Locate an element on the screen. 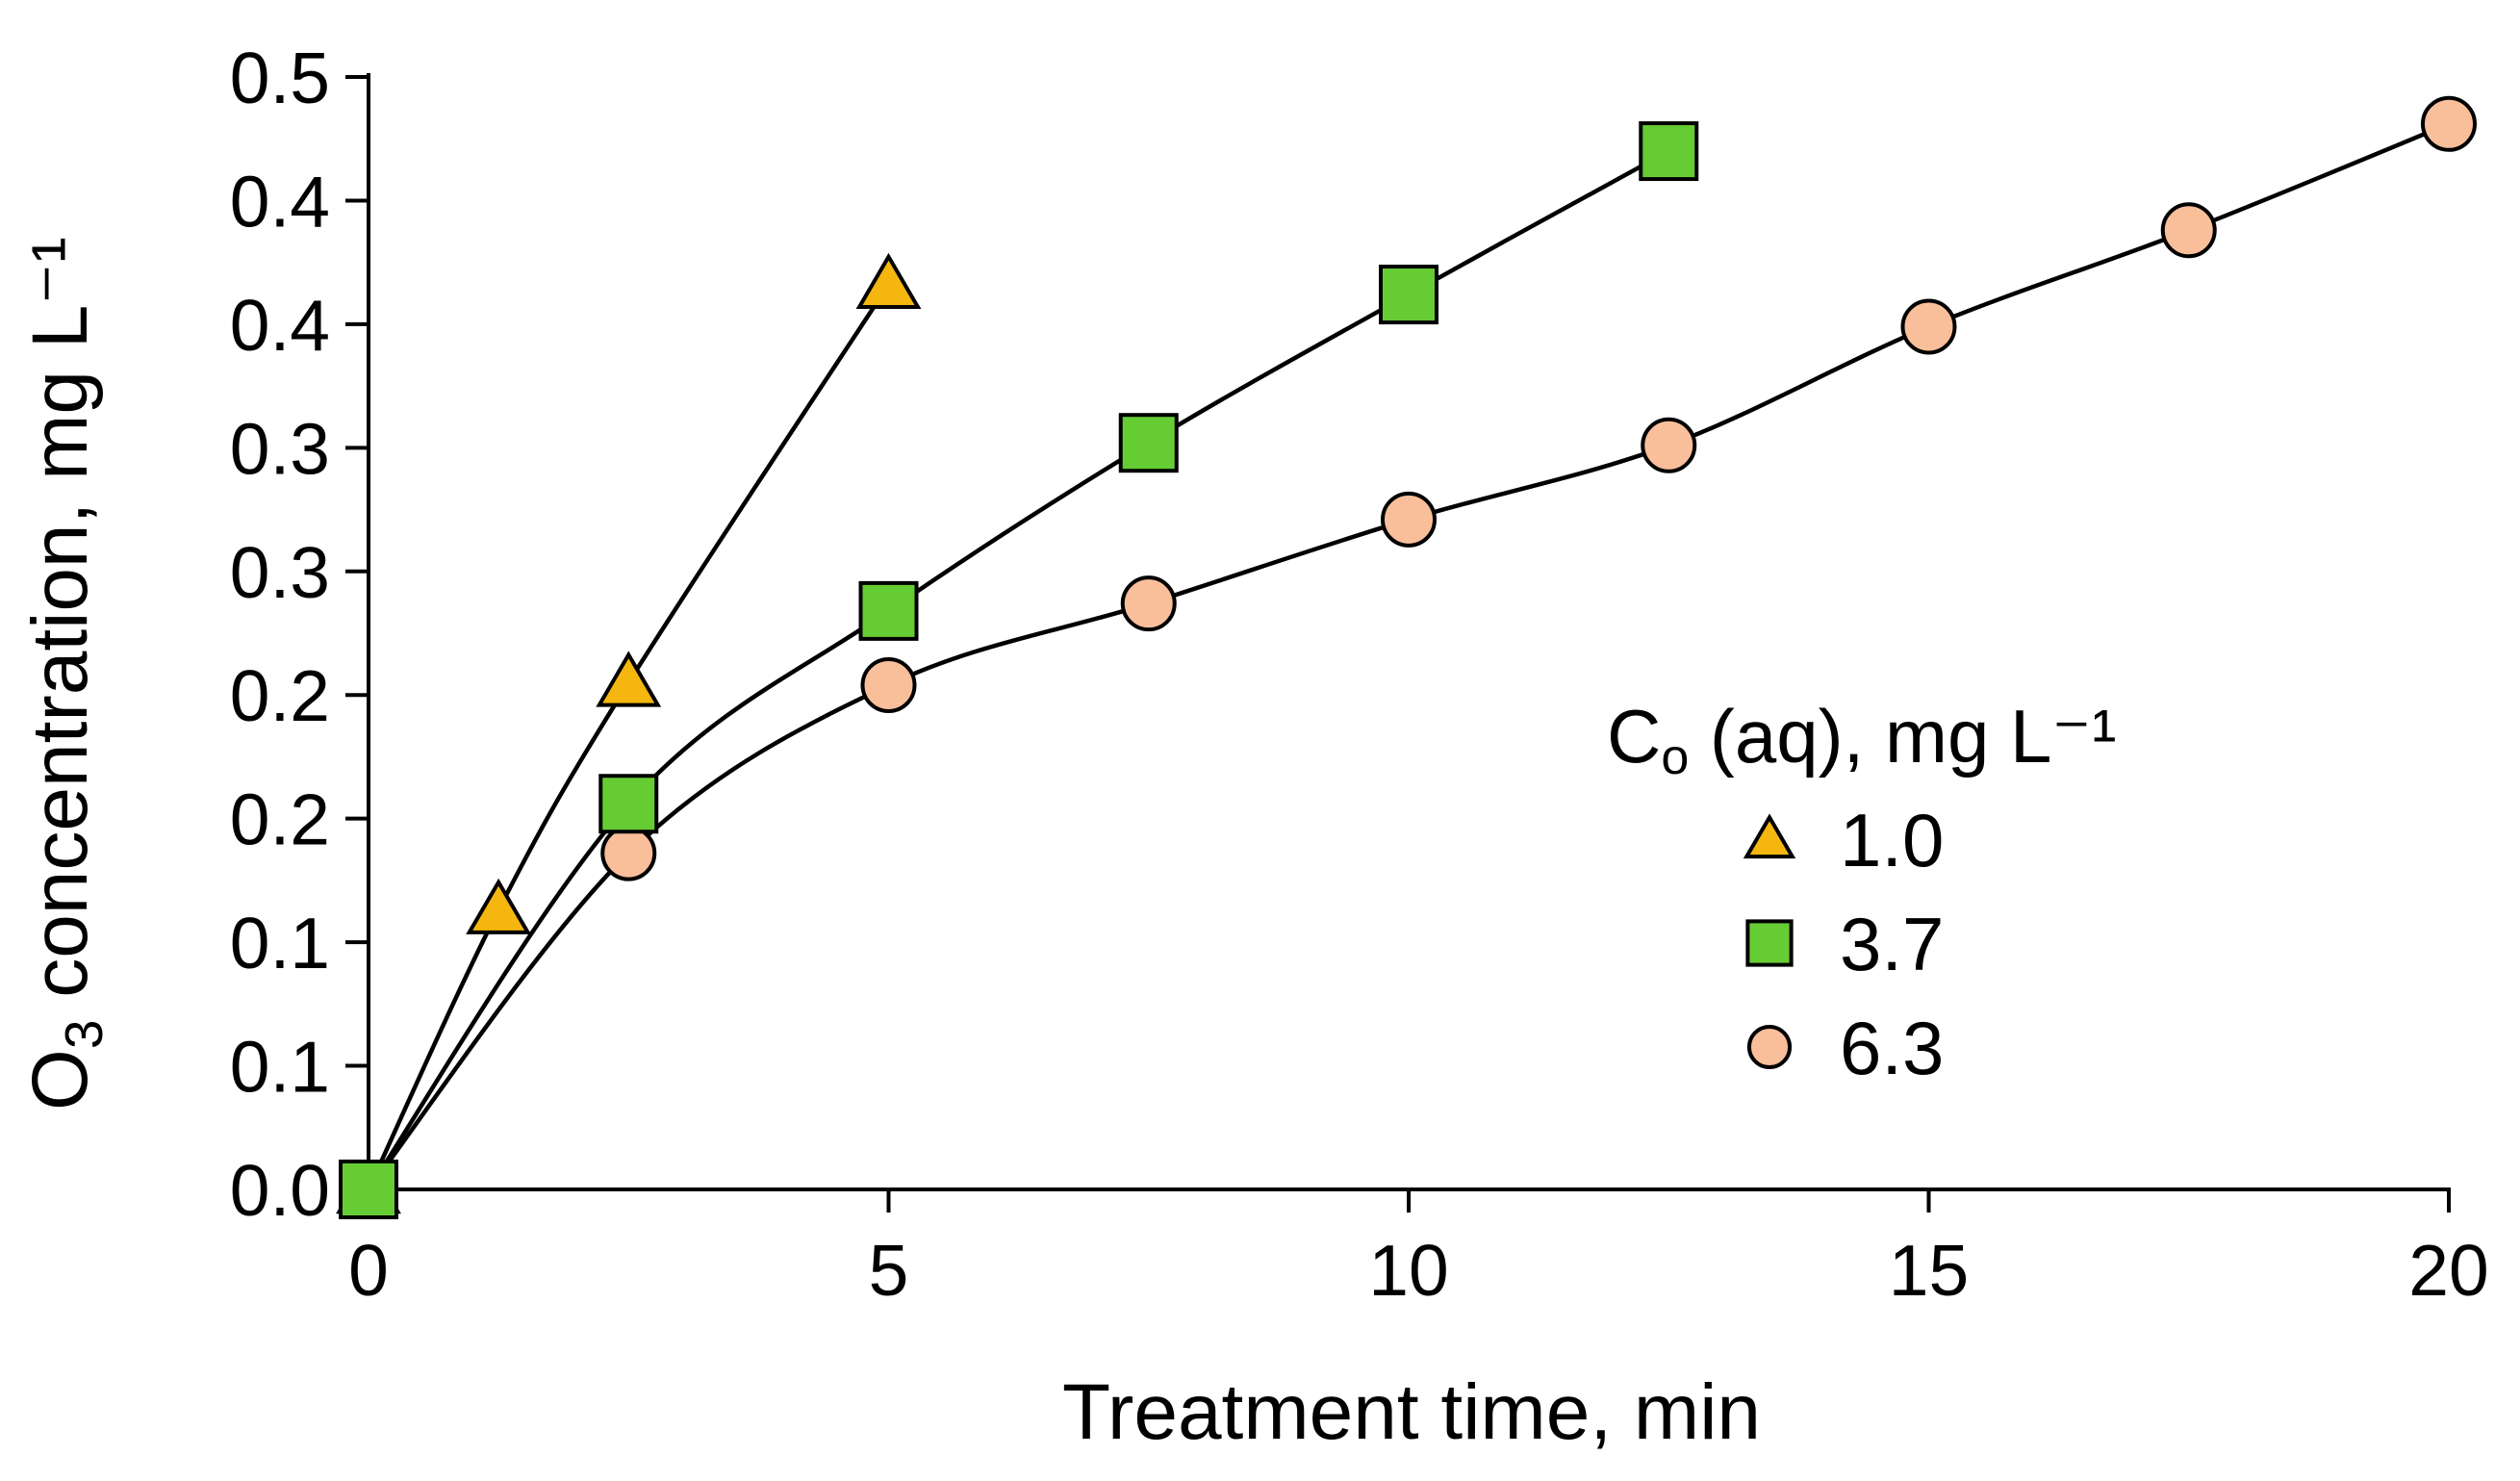  legend-3-7: 3.7 is located at coordinates (1845, 944).